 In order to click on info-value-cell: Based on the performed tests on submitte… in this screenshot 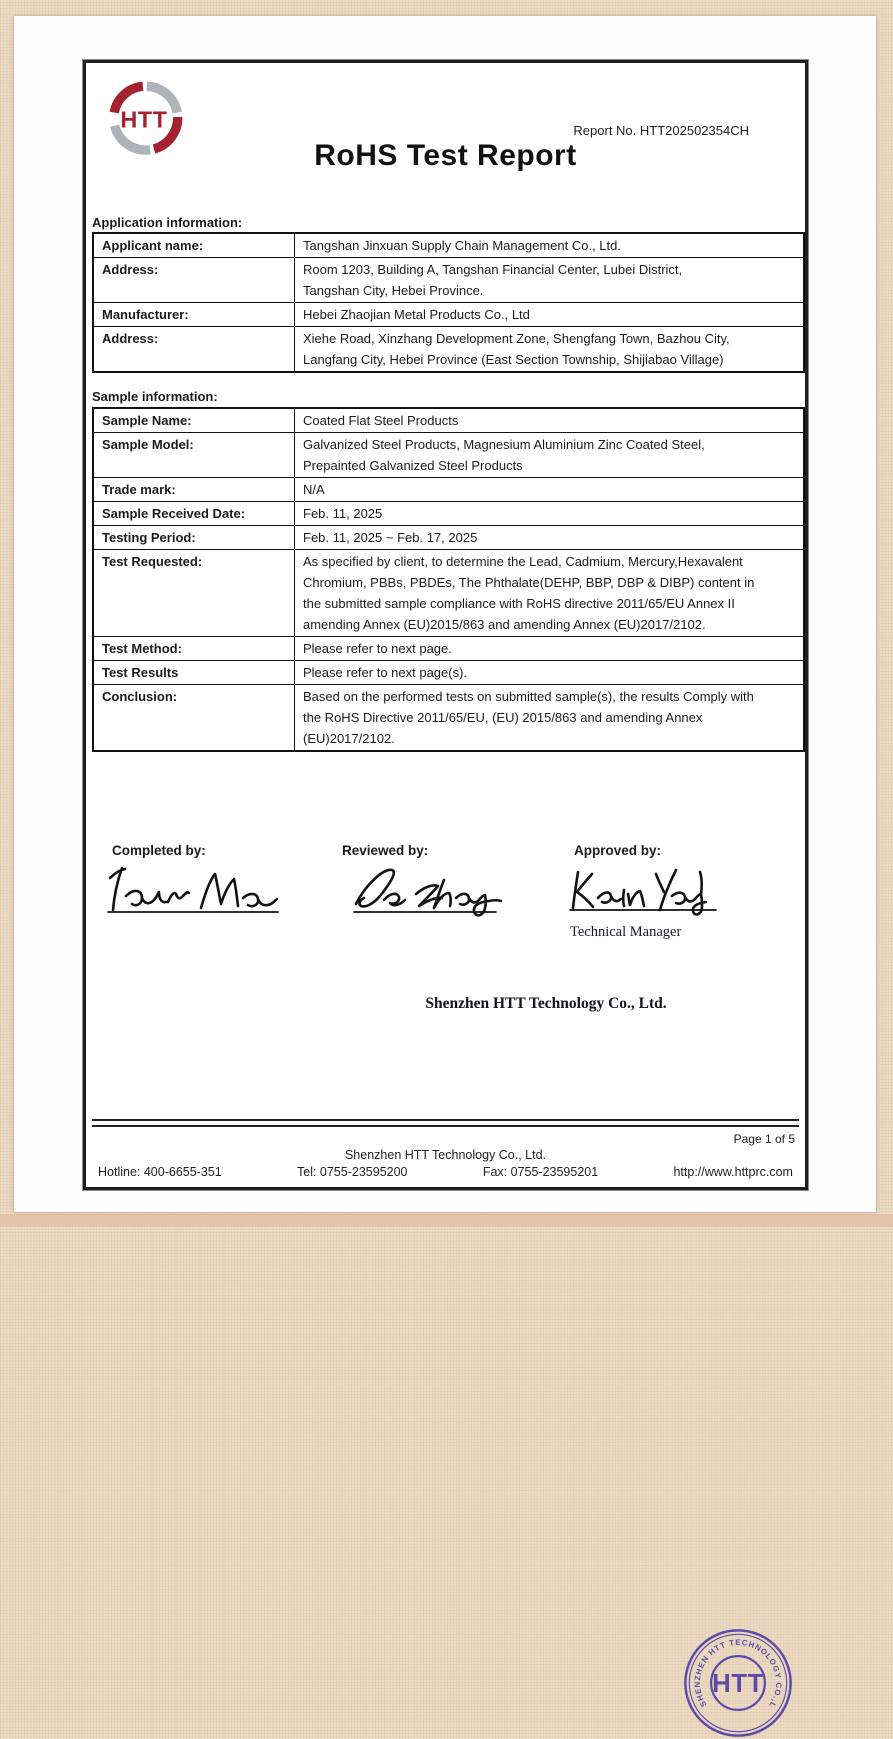, I will do `click(549, 718)`.